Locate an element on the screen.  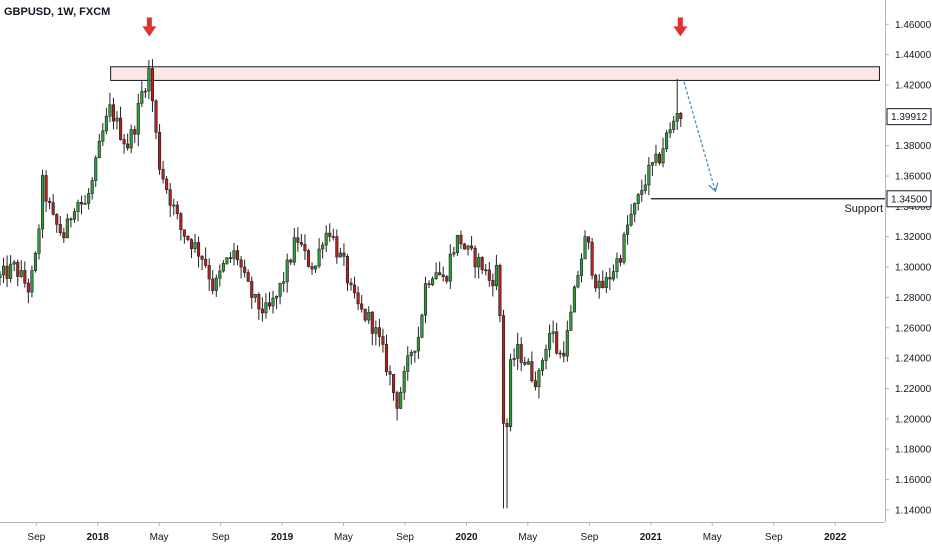
y-tick-label: 1.14000 is located at coordinates (913, 510).